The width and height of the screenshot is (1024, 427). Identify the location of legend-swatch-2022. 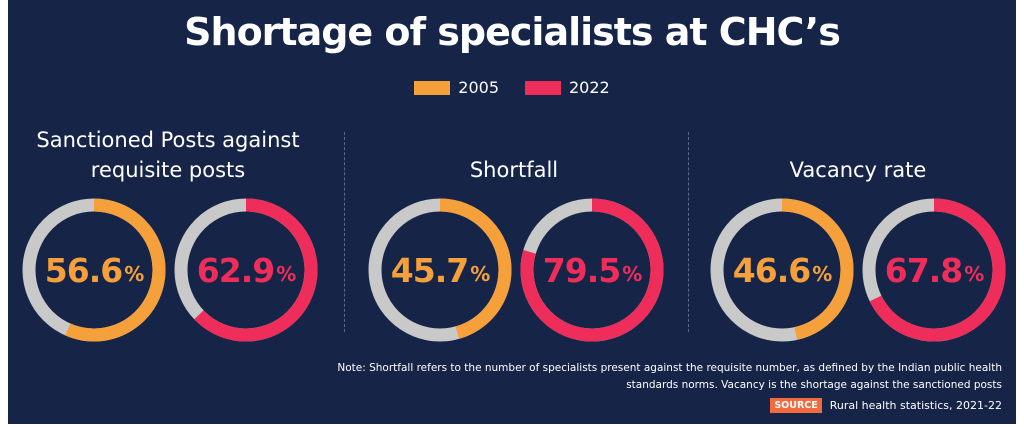
(543, 87).